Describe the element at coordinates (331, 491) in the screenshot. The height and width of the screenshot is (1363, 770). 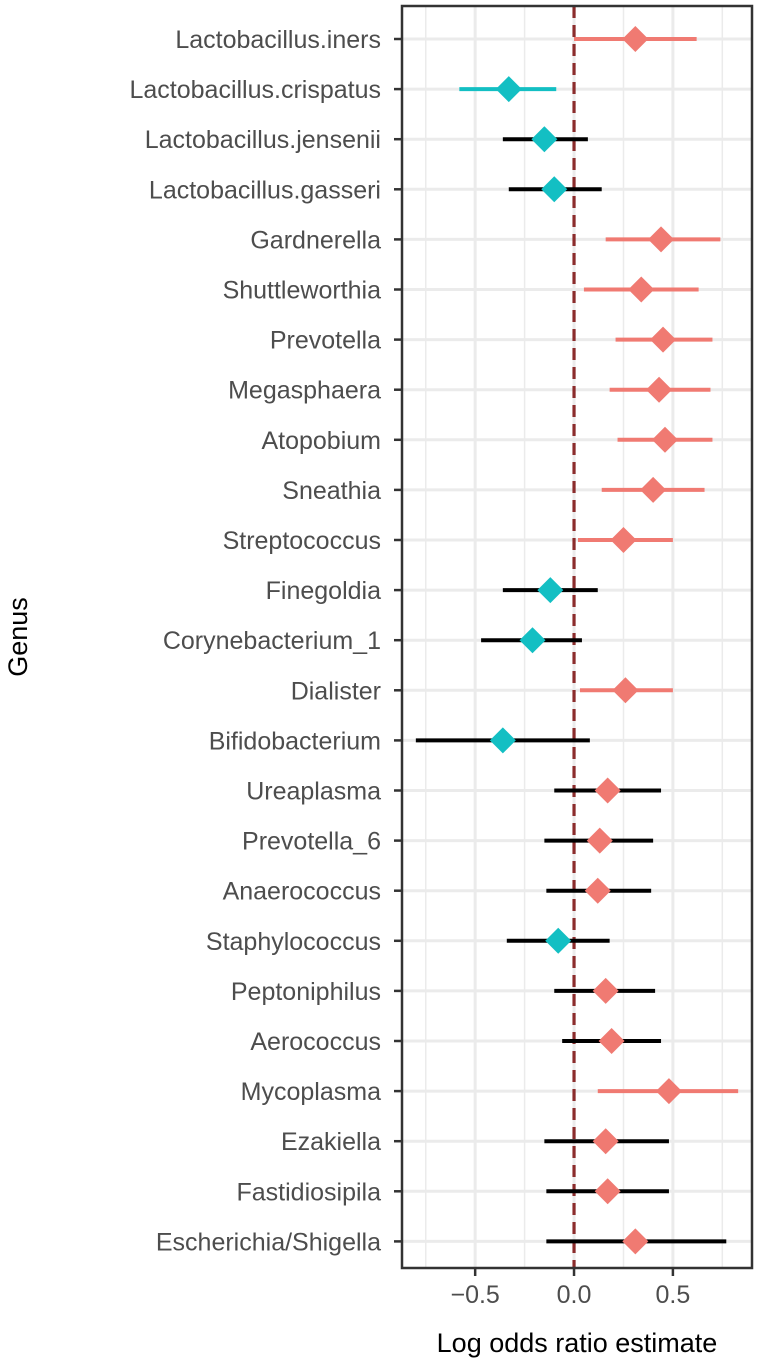
I see `genus-label: Sneathia` at that location.